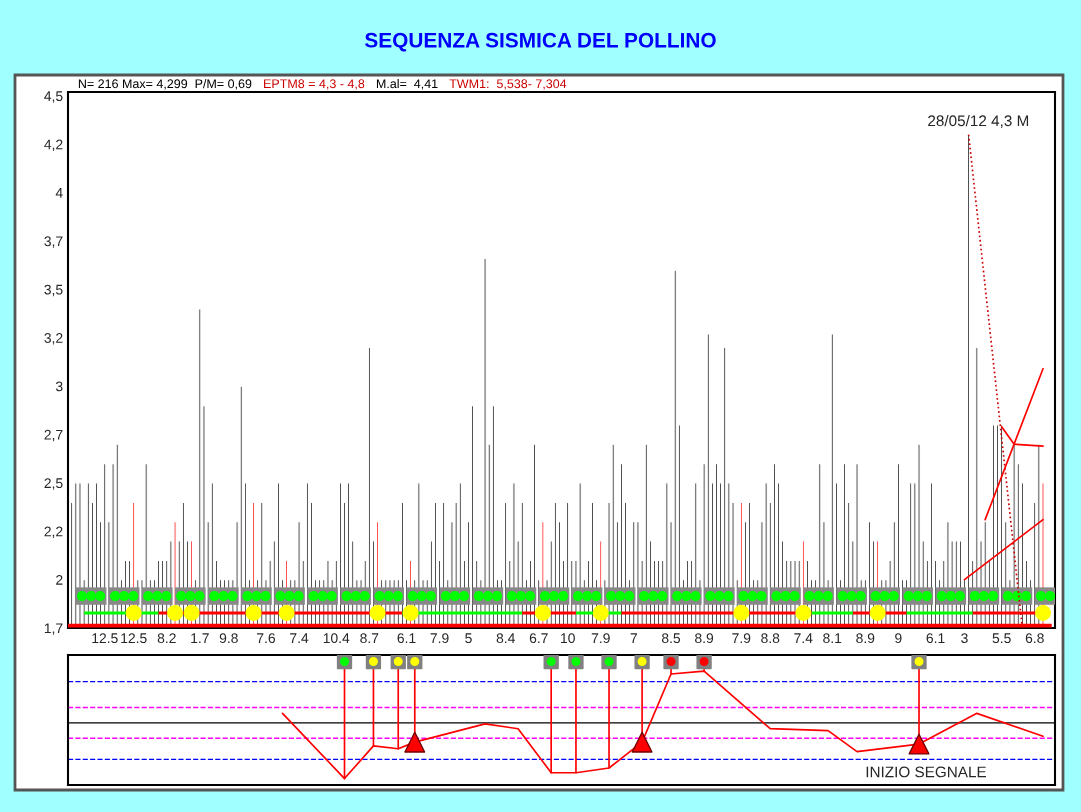  What do you see at coordinates (314, 84) in the screenshot?
I see `text: EPTM8 = 4,3 - 4,8` at bounding box center [314, 84].